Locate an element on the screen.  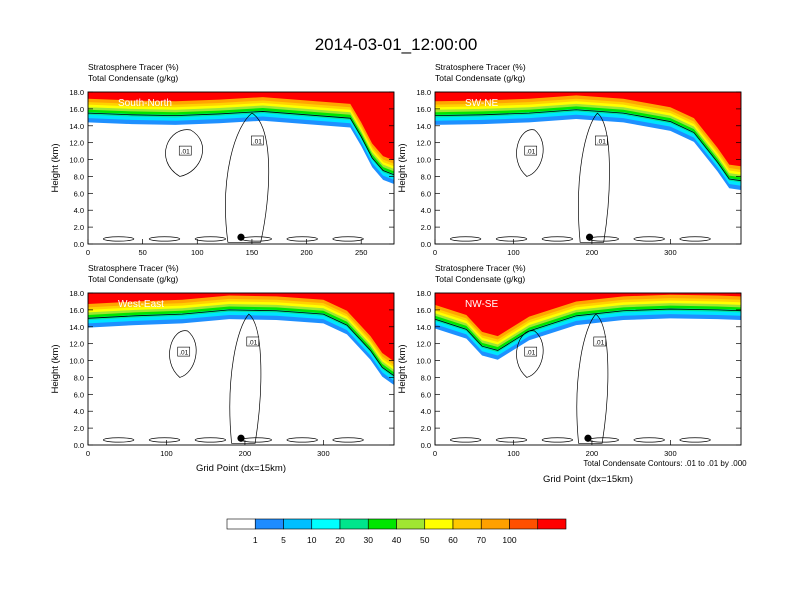
section-label: SW-NE is located at coordinates (481, 103).